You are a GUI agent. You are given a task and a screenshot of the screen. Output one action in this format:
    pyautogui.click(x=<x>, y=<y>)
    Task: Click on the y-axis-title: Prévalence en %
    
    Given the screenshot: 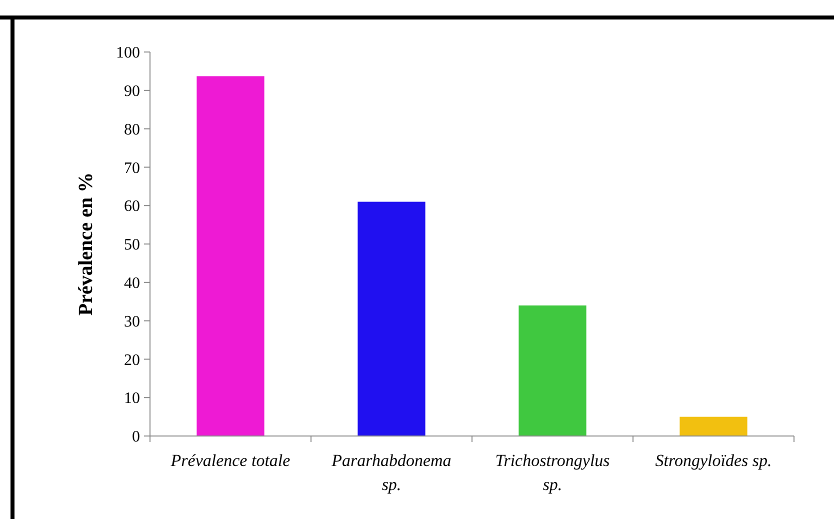 What is the action you would take?
    pyautogui.click(x=86, y=244)
    